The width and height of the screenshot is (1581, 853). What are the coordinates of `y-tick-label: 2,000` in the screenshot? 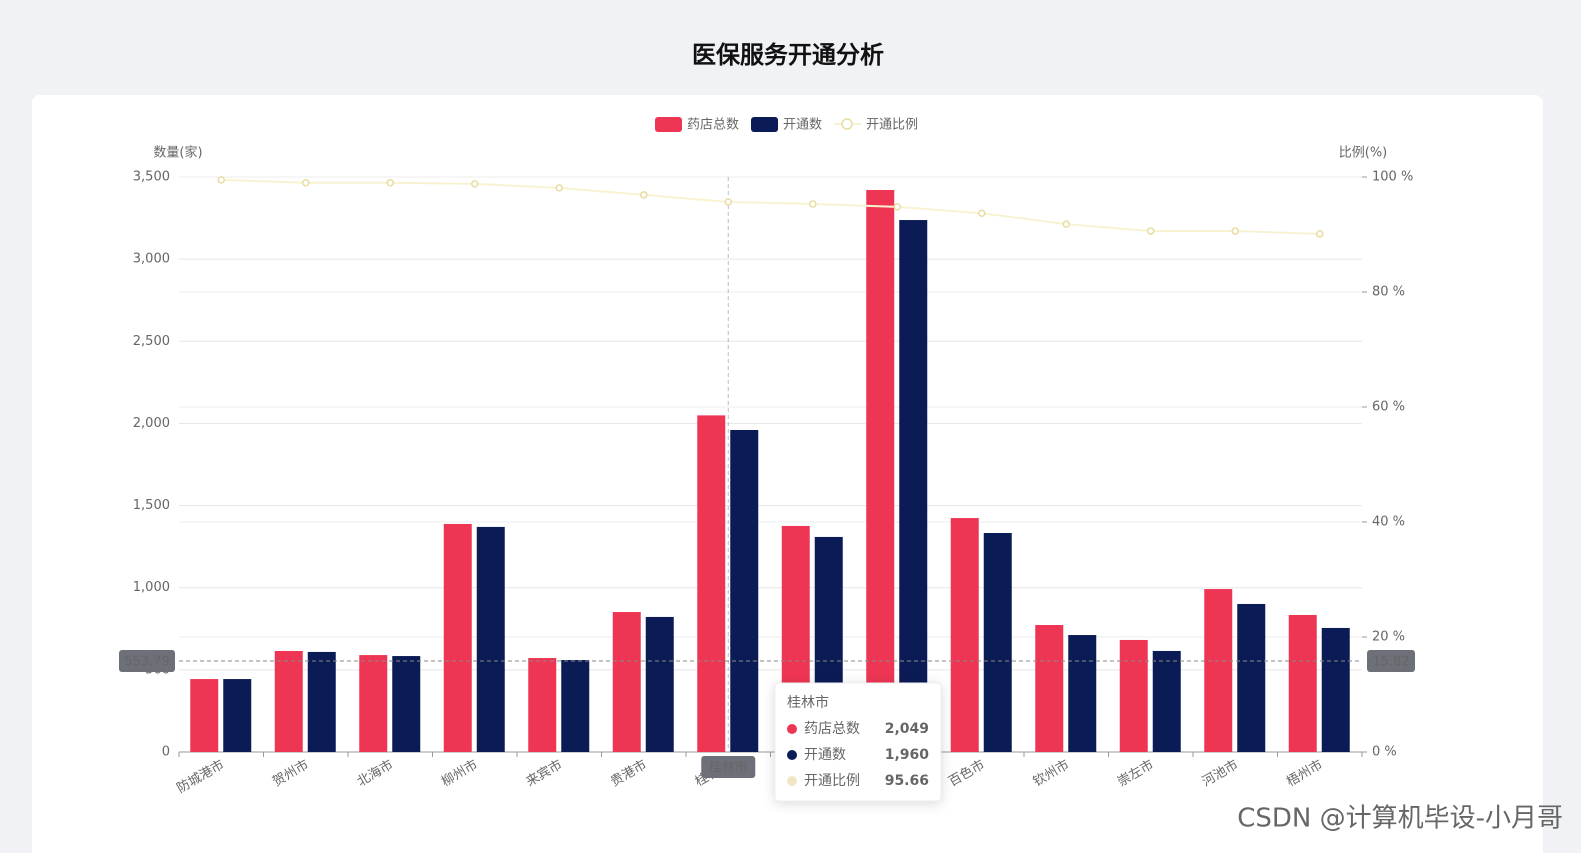 It's located at (151, 423).